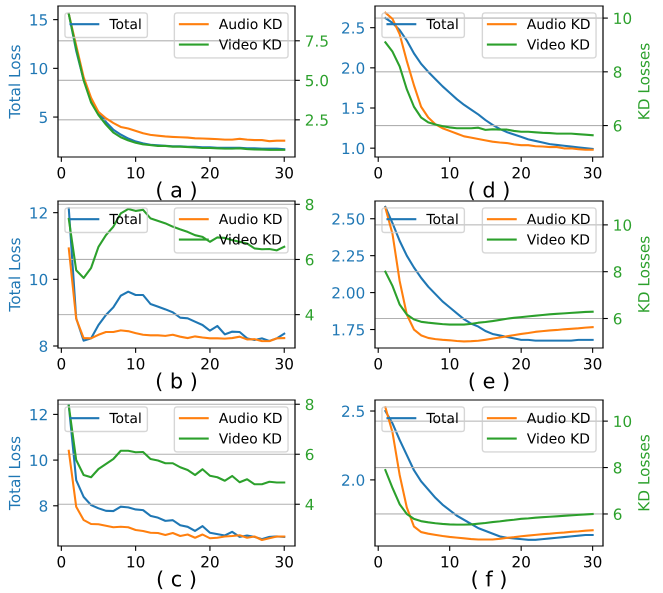 This screenshot has width=663, height=593. Describe the element at coordinates (489, 580) in the screenshot. I see `x-axis-title: ( f )` at that location.